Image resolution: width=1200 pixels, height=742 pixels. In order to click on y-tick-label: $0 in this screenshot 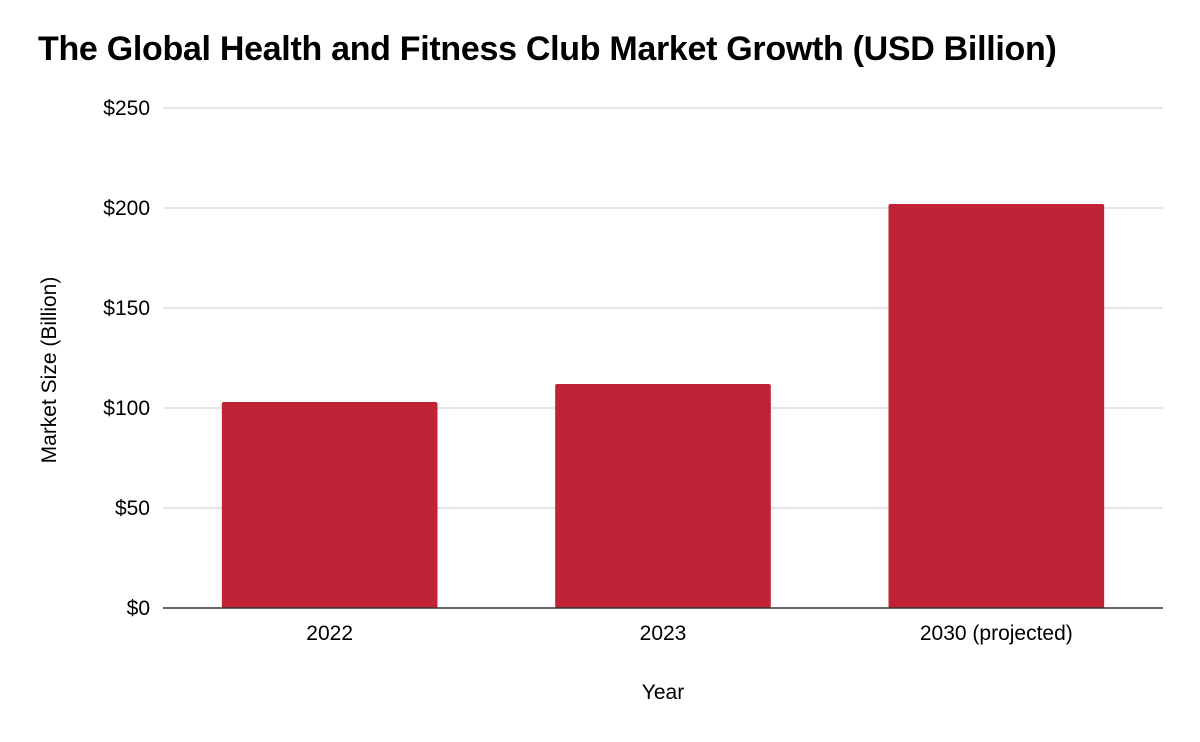, I will do `click(138, 608)`.